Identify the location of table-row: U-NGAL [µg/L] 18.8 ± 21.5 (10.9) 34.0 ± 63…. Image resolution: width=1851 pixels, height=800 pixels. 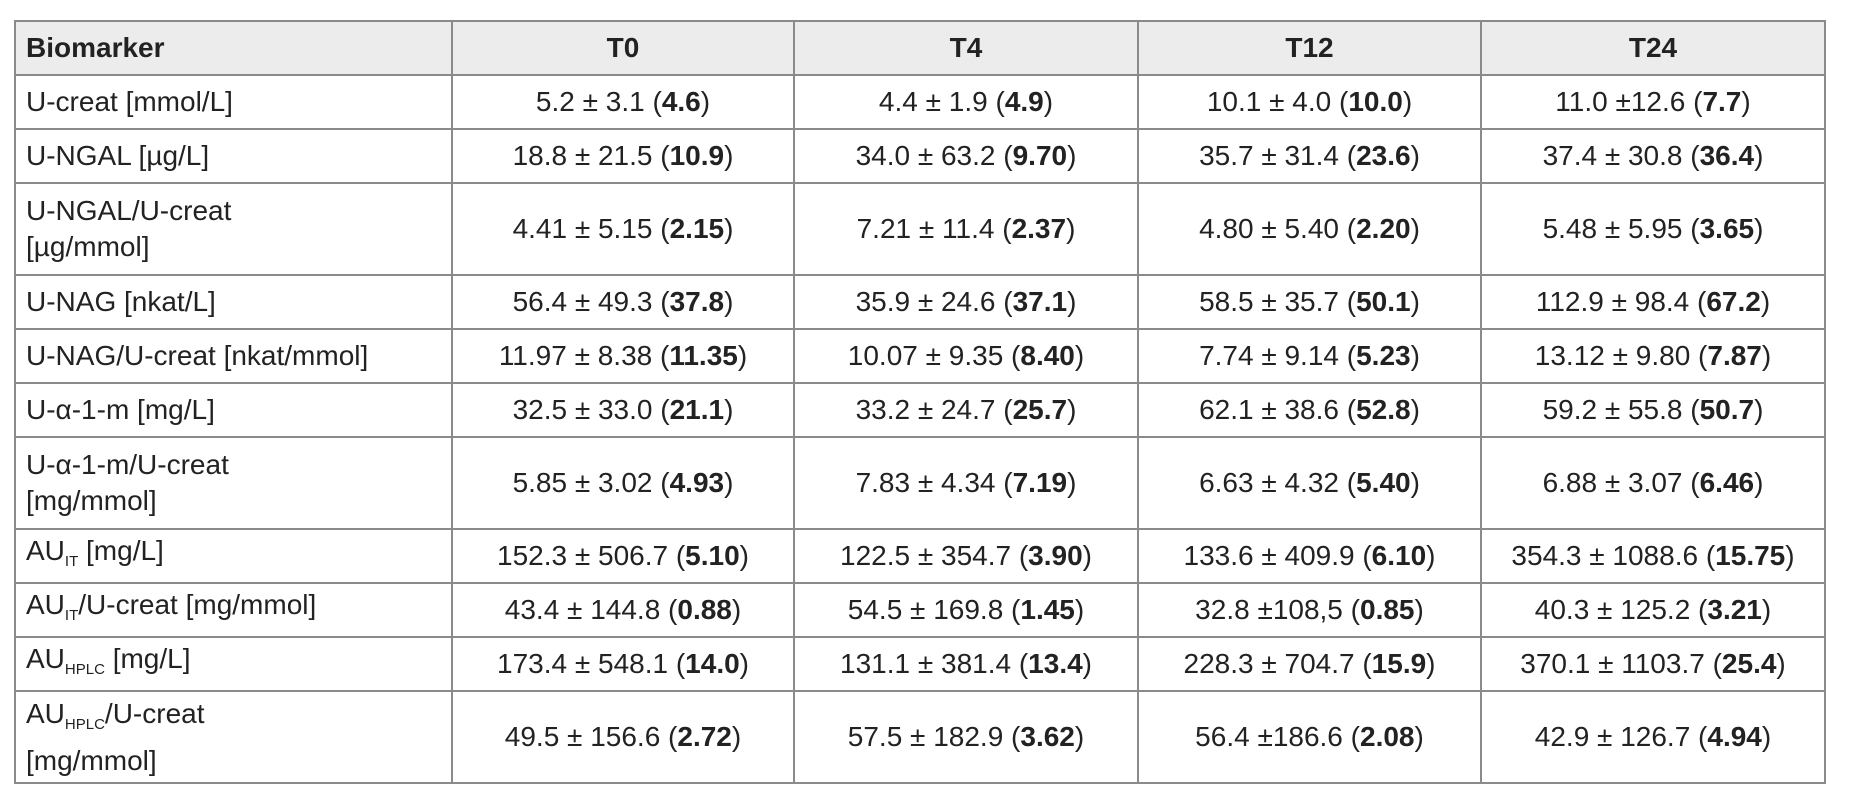
(920, 156).